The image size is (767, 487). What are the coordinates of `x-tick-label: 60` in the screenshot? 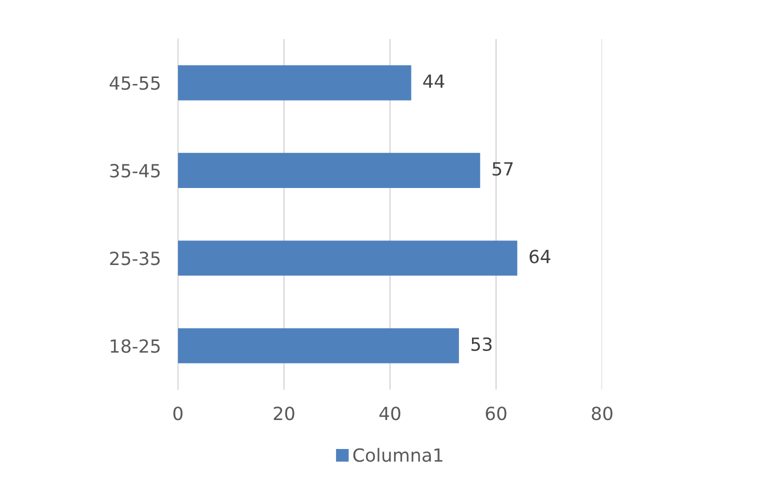 It's located at (496, 413).